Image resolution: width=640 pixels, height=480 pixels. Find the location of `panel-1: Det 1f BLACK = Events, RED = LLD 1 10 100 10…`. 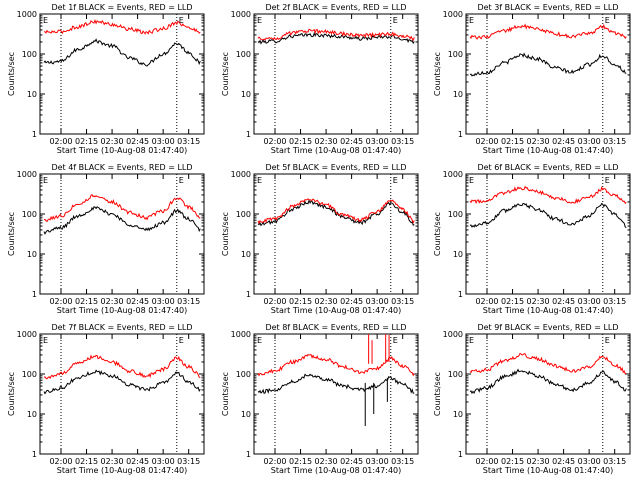

panel-1: Det 1f BLACK = Events, RED = LLD 1 10 100 10… is located at coordinates (106, 79).